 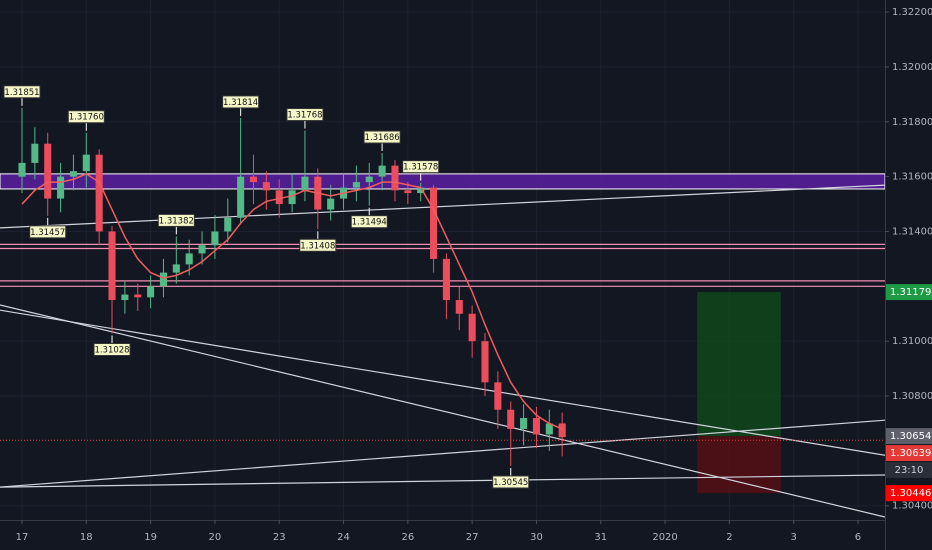 I want to click on pivot-label: 1.31814, so click(x=240, y=103).